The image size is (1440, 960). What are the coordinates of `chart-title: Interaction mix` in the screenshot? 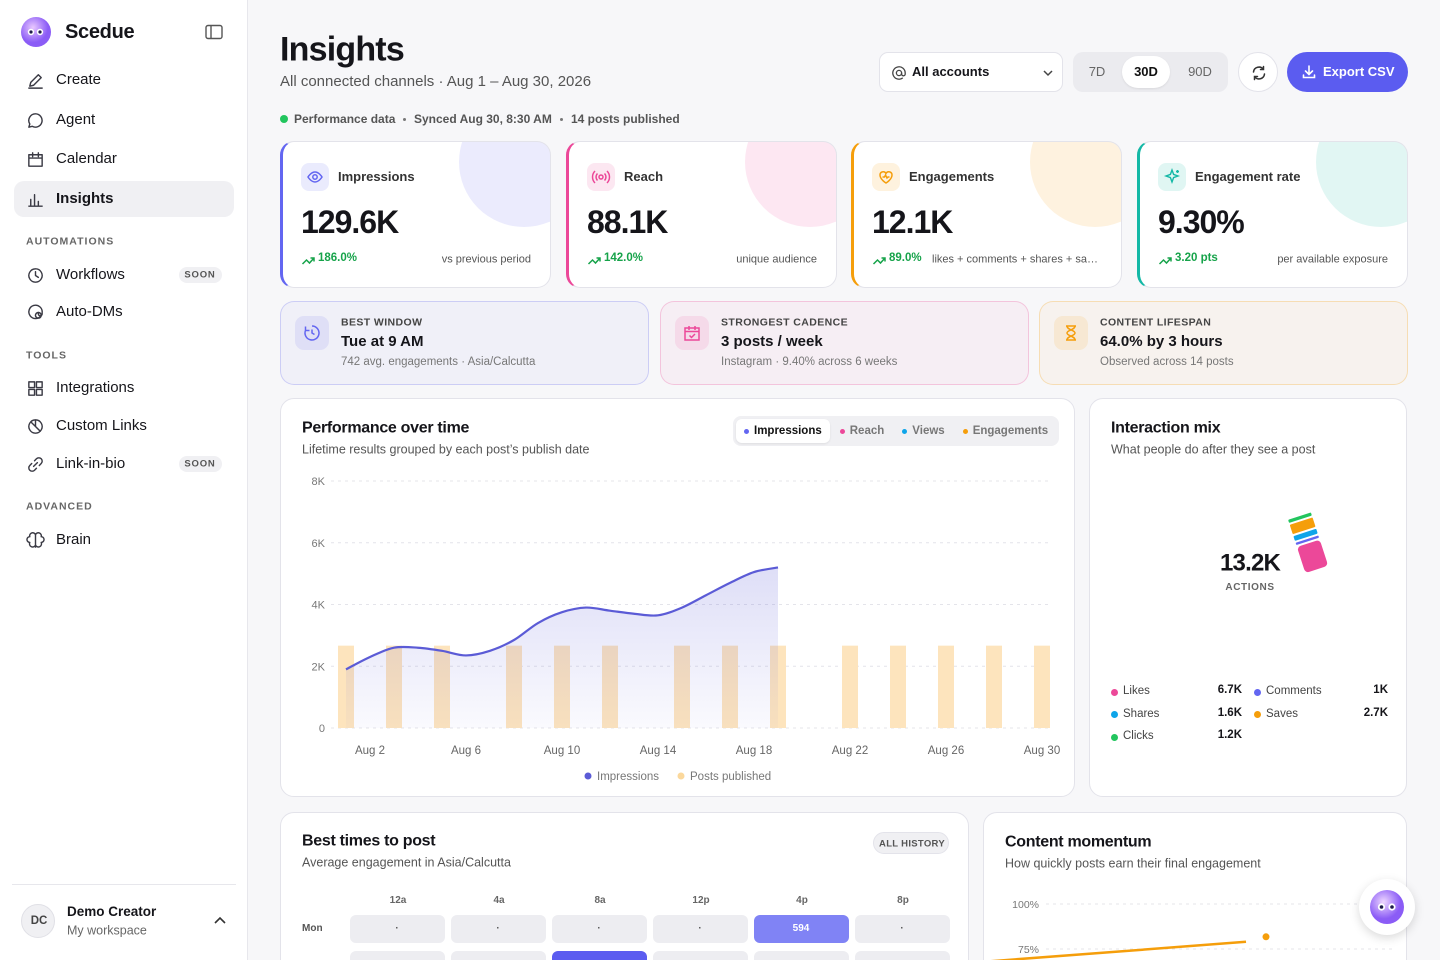 It's located at (1166, 428).